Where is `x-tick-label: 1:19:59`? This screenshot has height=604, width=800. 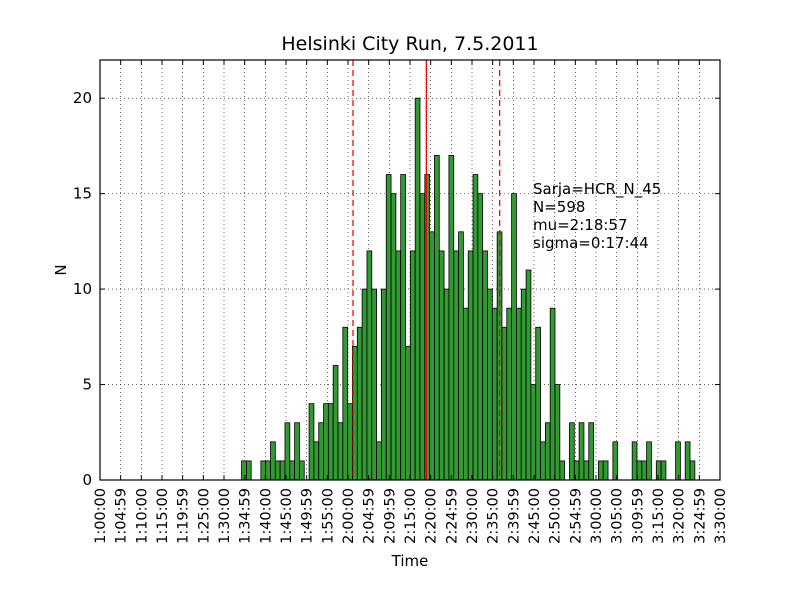
x-tick-label: 1:19:59 is located at coordinates (184, 516).